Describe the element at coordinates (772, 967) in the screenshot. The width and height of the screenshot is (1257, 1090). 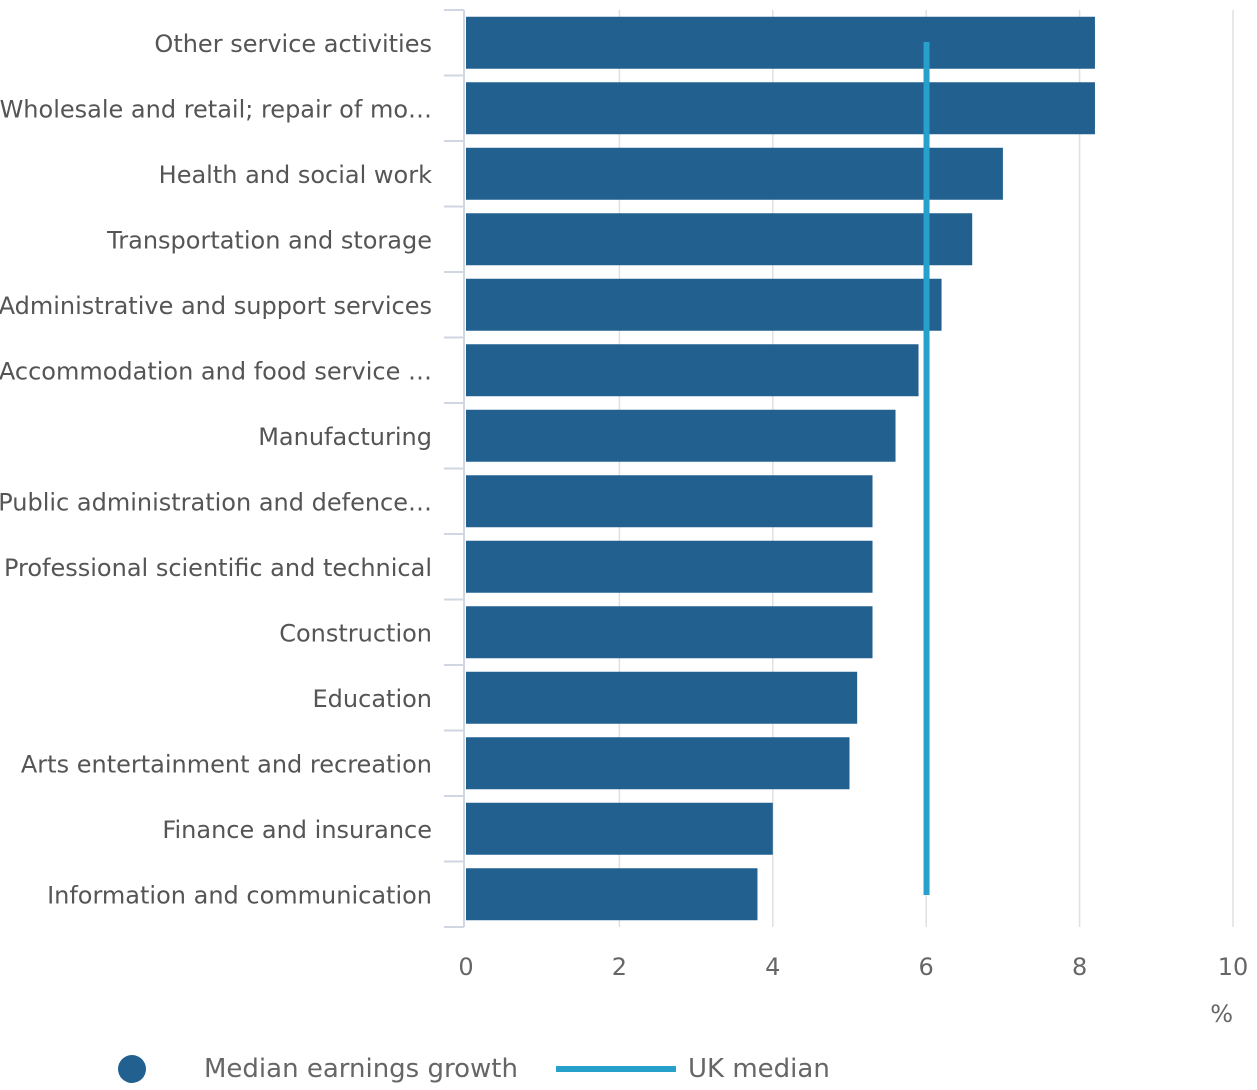
I see `x-tick-label: 4` at that location.